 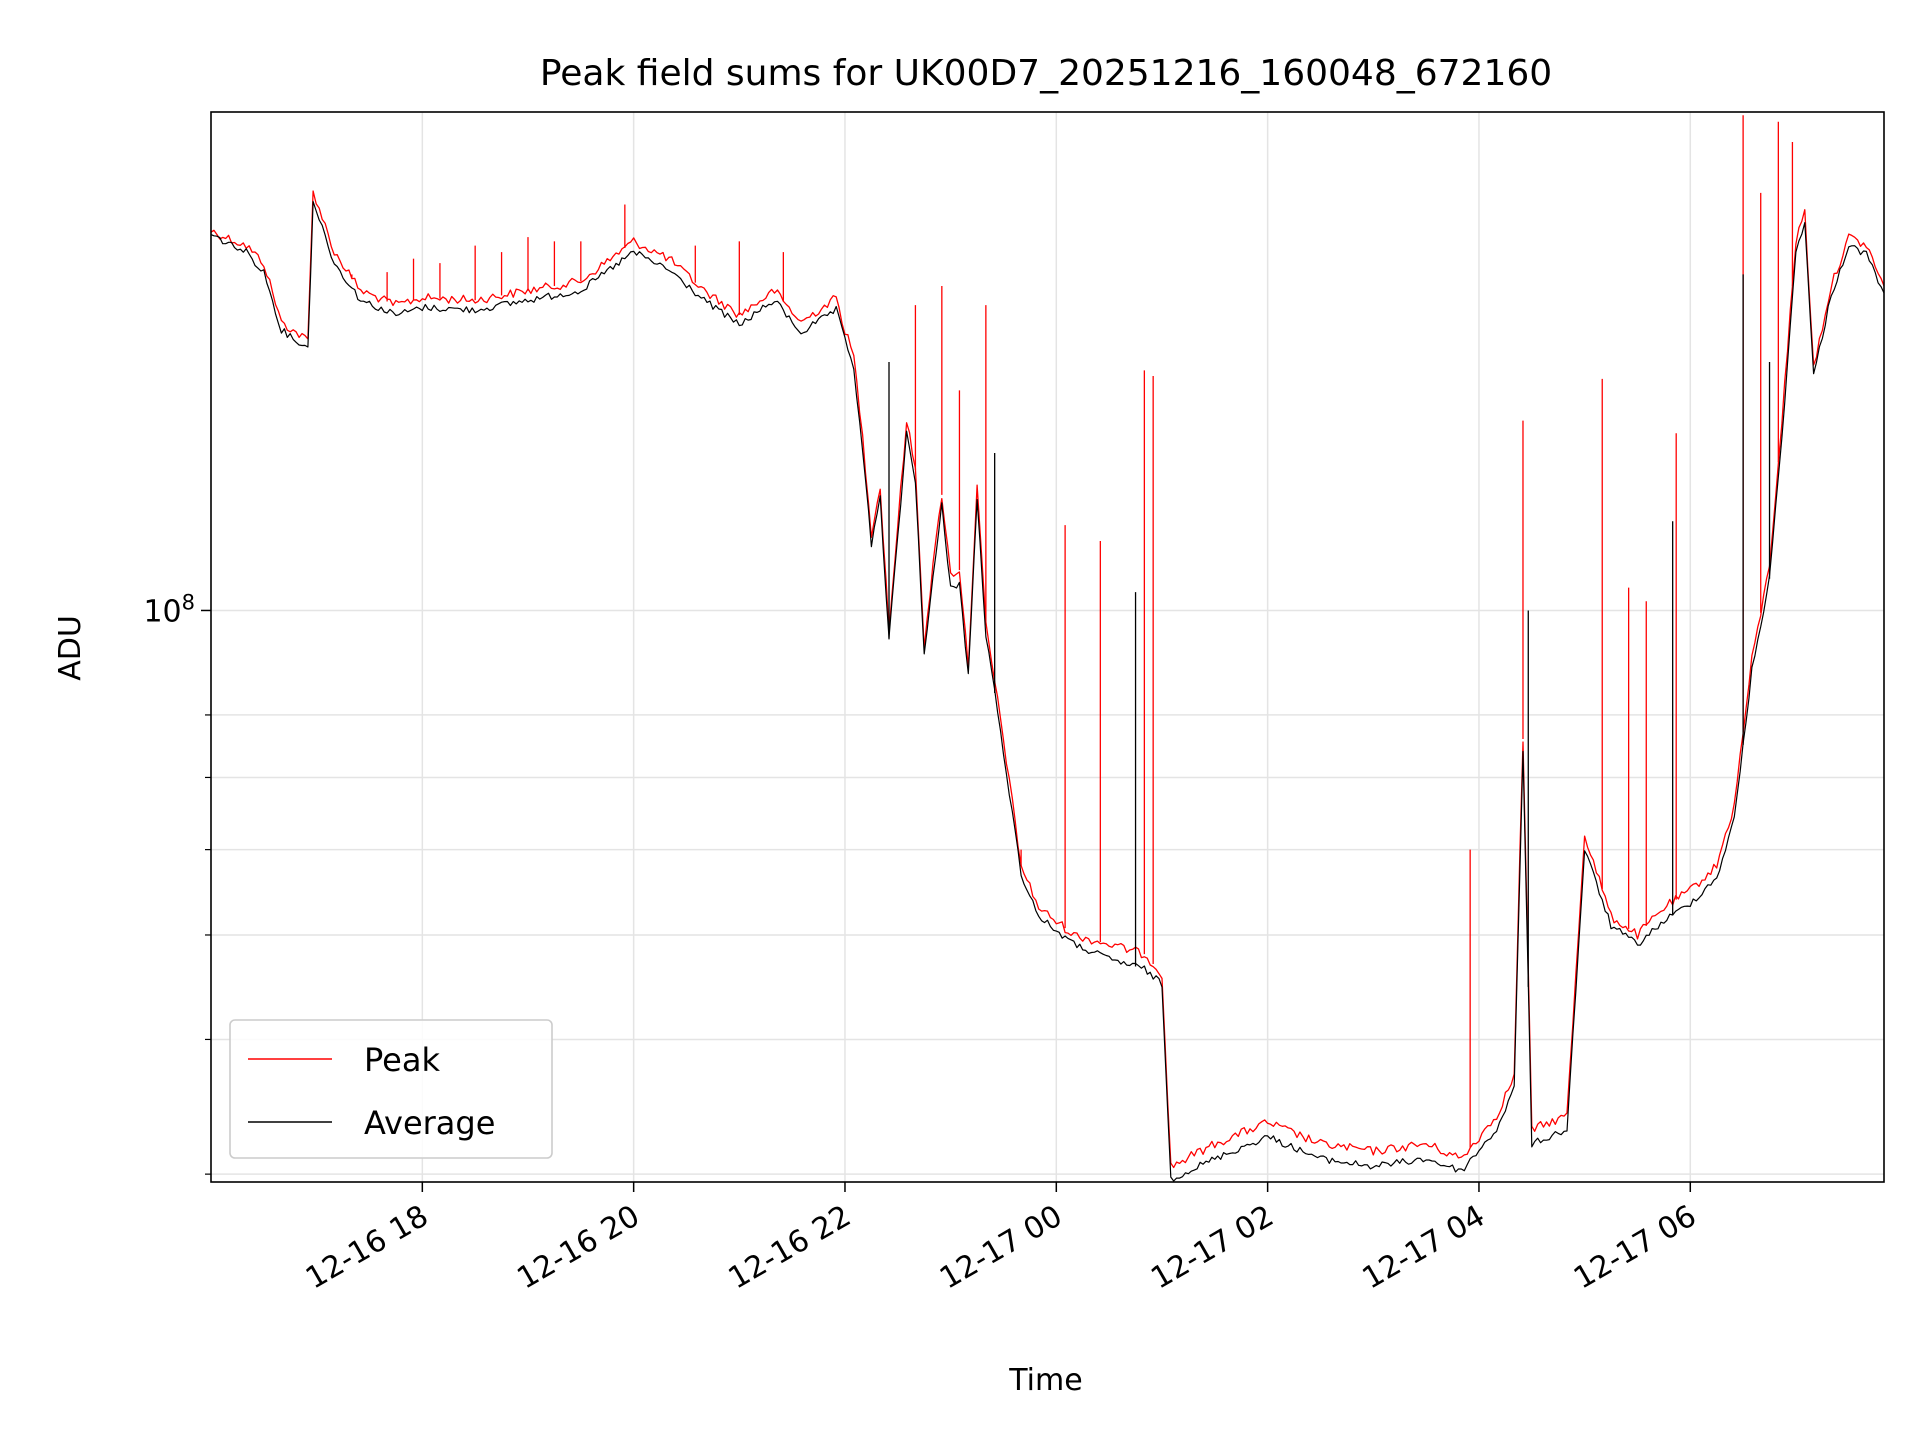 I want to click on y-axis: 108, so click(x=177, y=882).